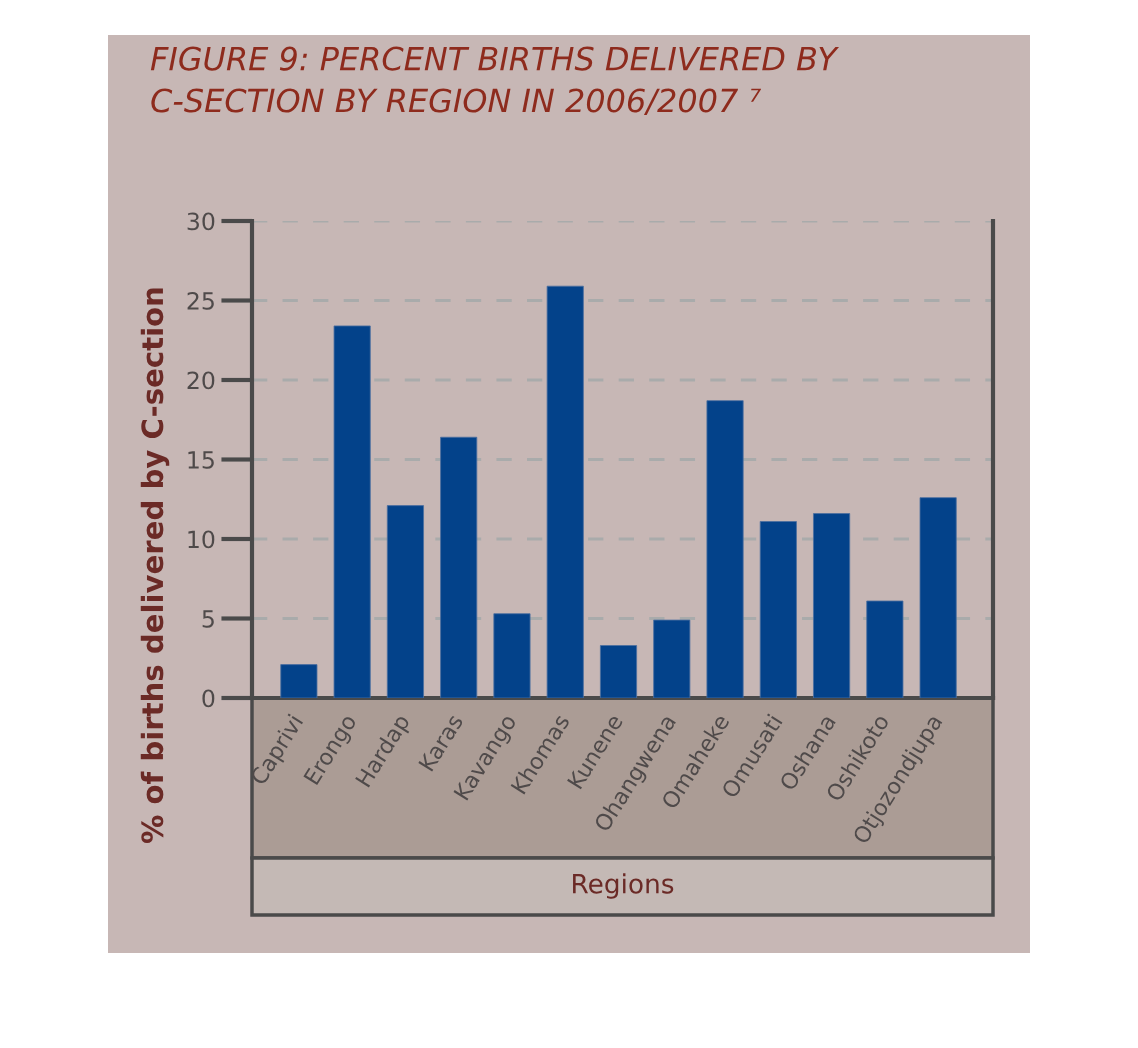 The image size is (1138, 1048). What do you see at coordinates (208, 698) in the screenshot?
I see `y-tick-label: 0` at bounding box center [208, 698].